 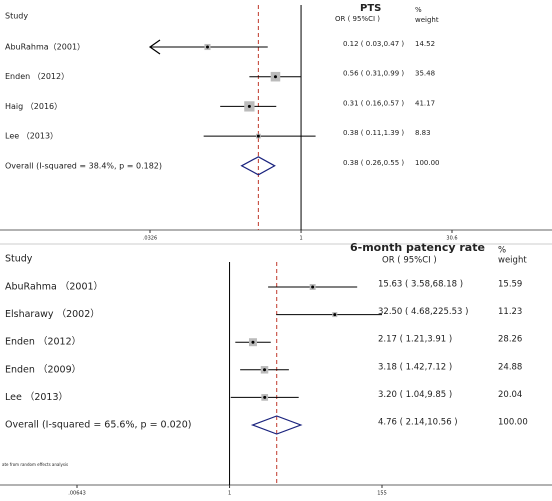 I want to click on weight-label: 11.23, so click(x=510, y=312).